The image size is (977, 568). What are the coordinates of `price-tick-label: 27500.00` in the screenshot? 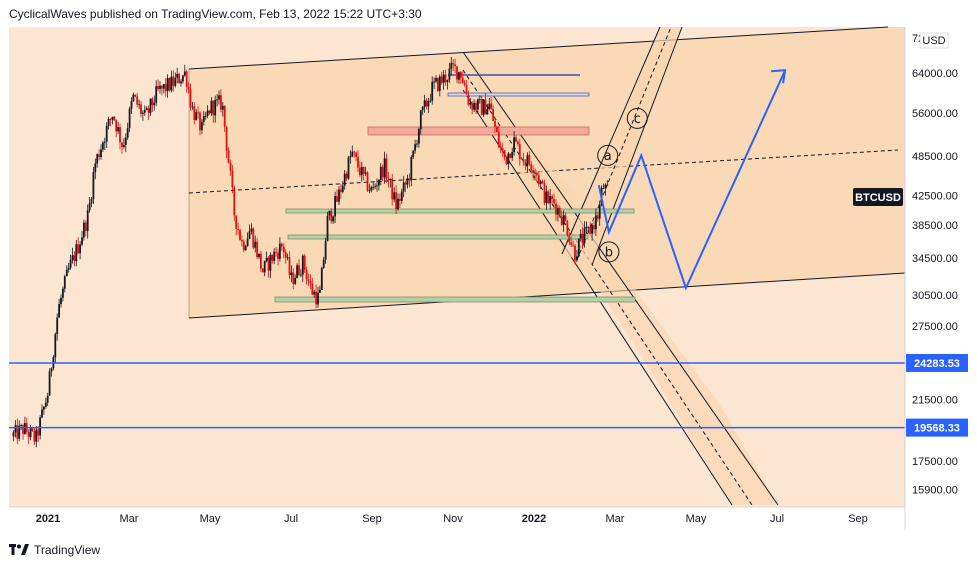 It's located at (935, 327).